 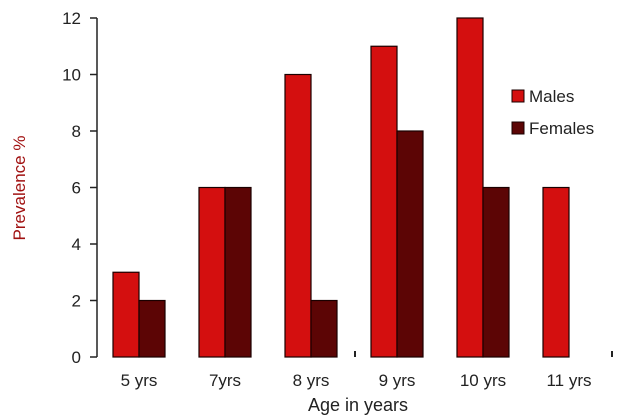 I want to click on legend-swatch-males, so click(x=518, y=96).